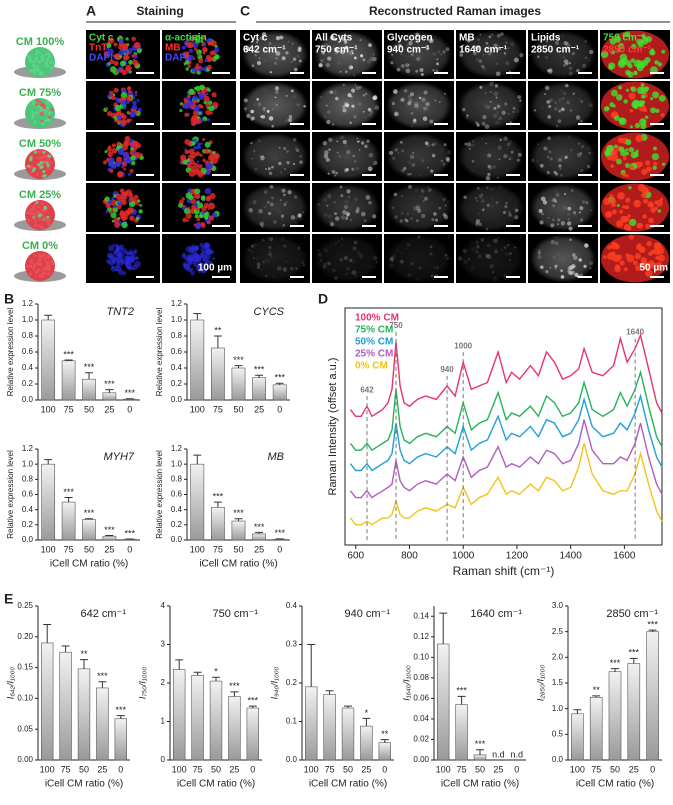 Image resolution: width=673 pixels, height=805 pixels. I want to click on x-axis-label: Raman shift (cm⁻¹), so click(504, 571).